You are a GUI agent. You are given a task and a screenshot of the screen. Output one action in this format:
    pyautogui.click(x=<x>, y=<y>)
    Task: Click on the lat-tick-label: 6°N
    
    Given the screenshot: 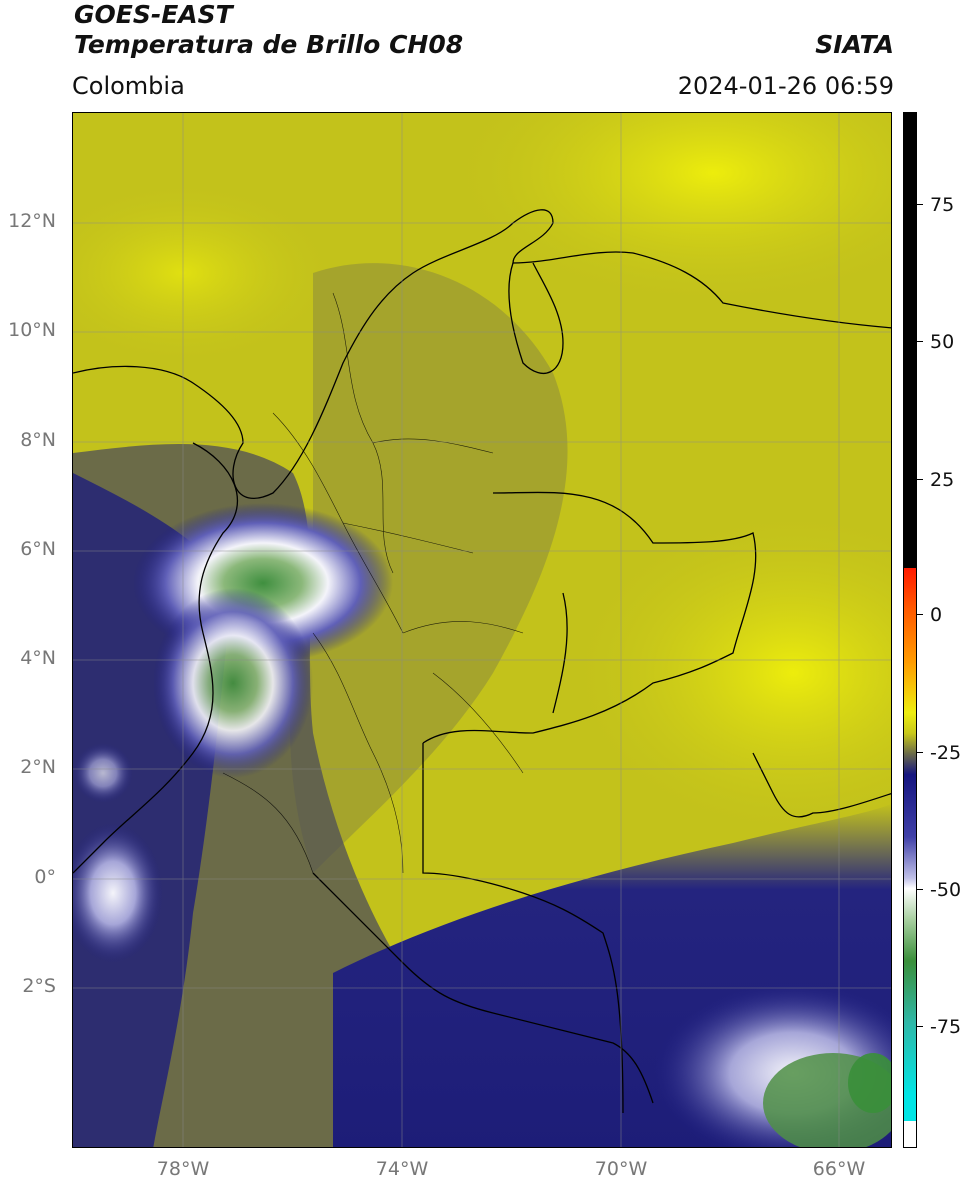 What is the action you would take?
    pyautogui.click(x=38, y=549)
    